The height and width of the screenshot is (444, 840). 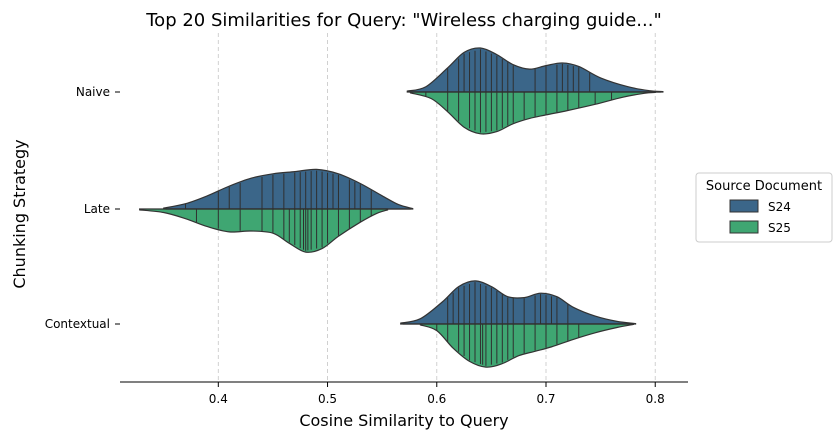 I want to click on legend-label-s24: S24, so click(x=779, y=207).